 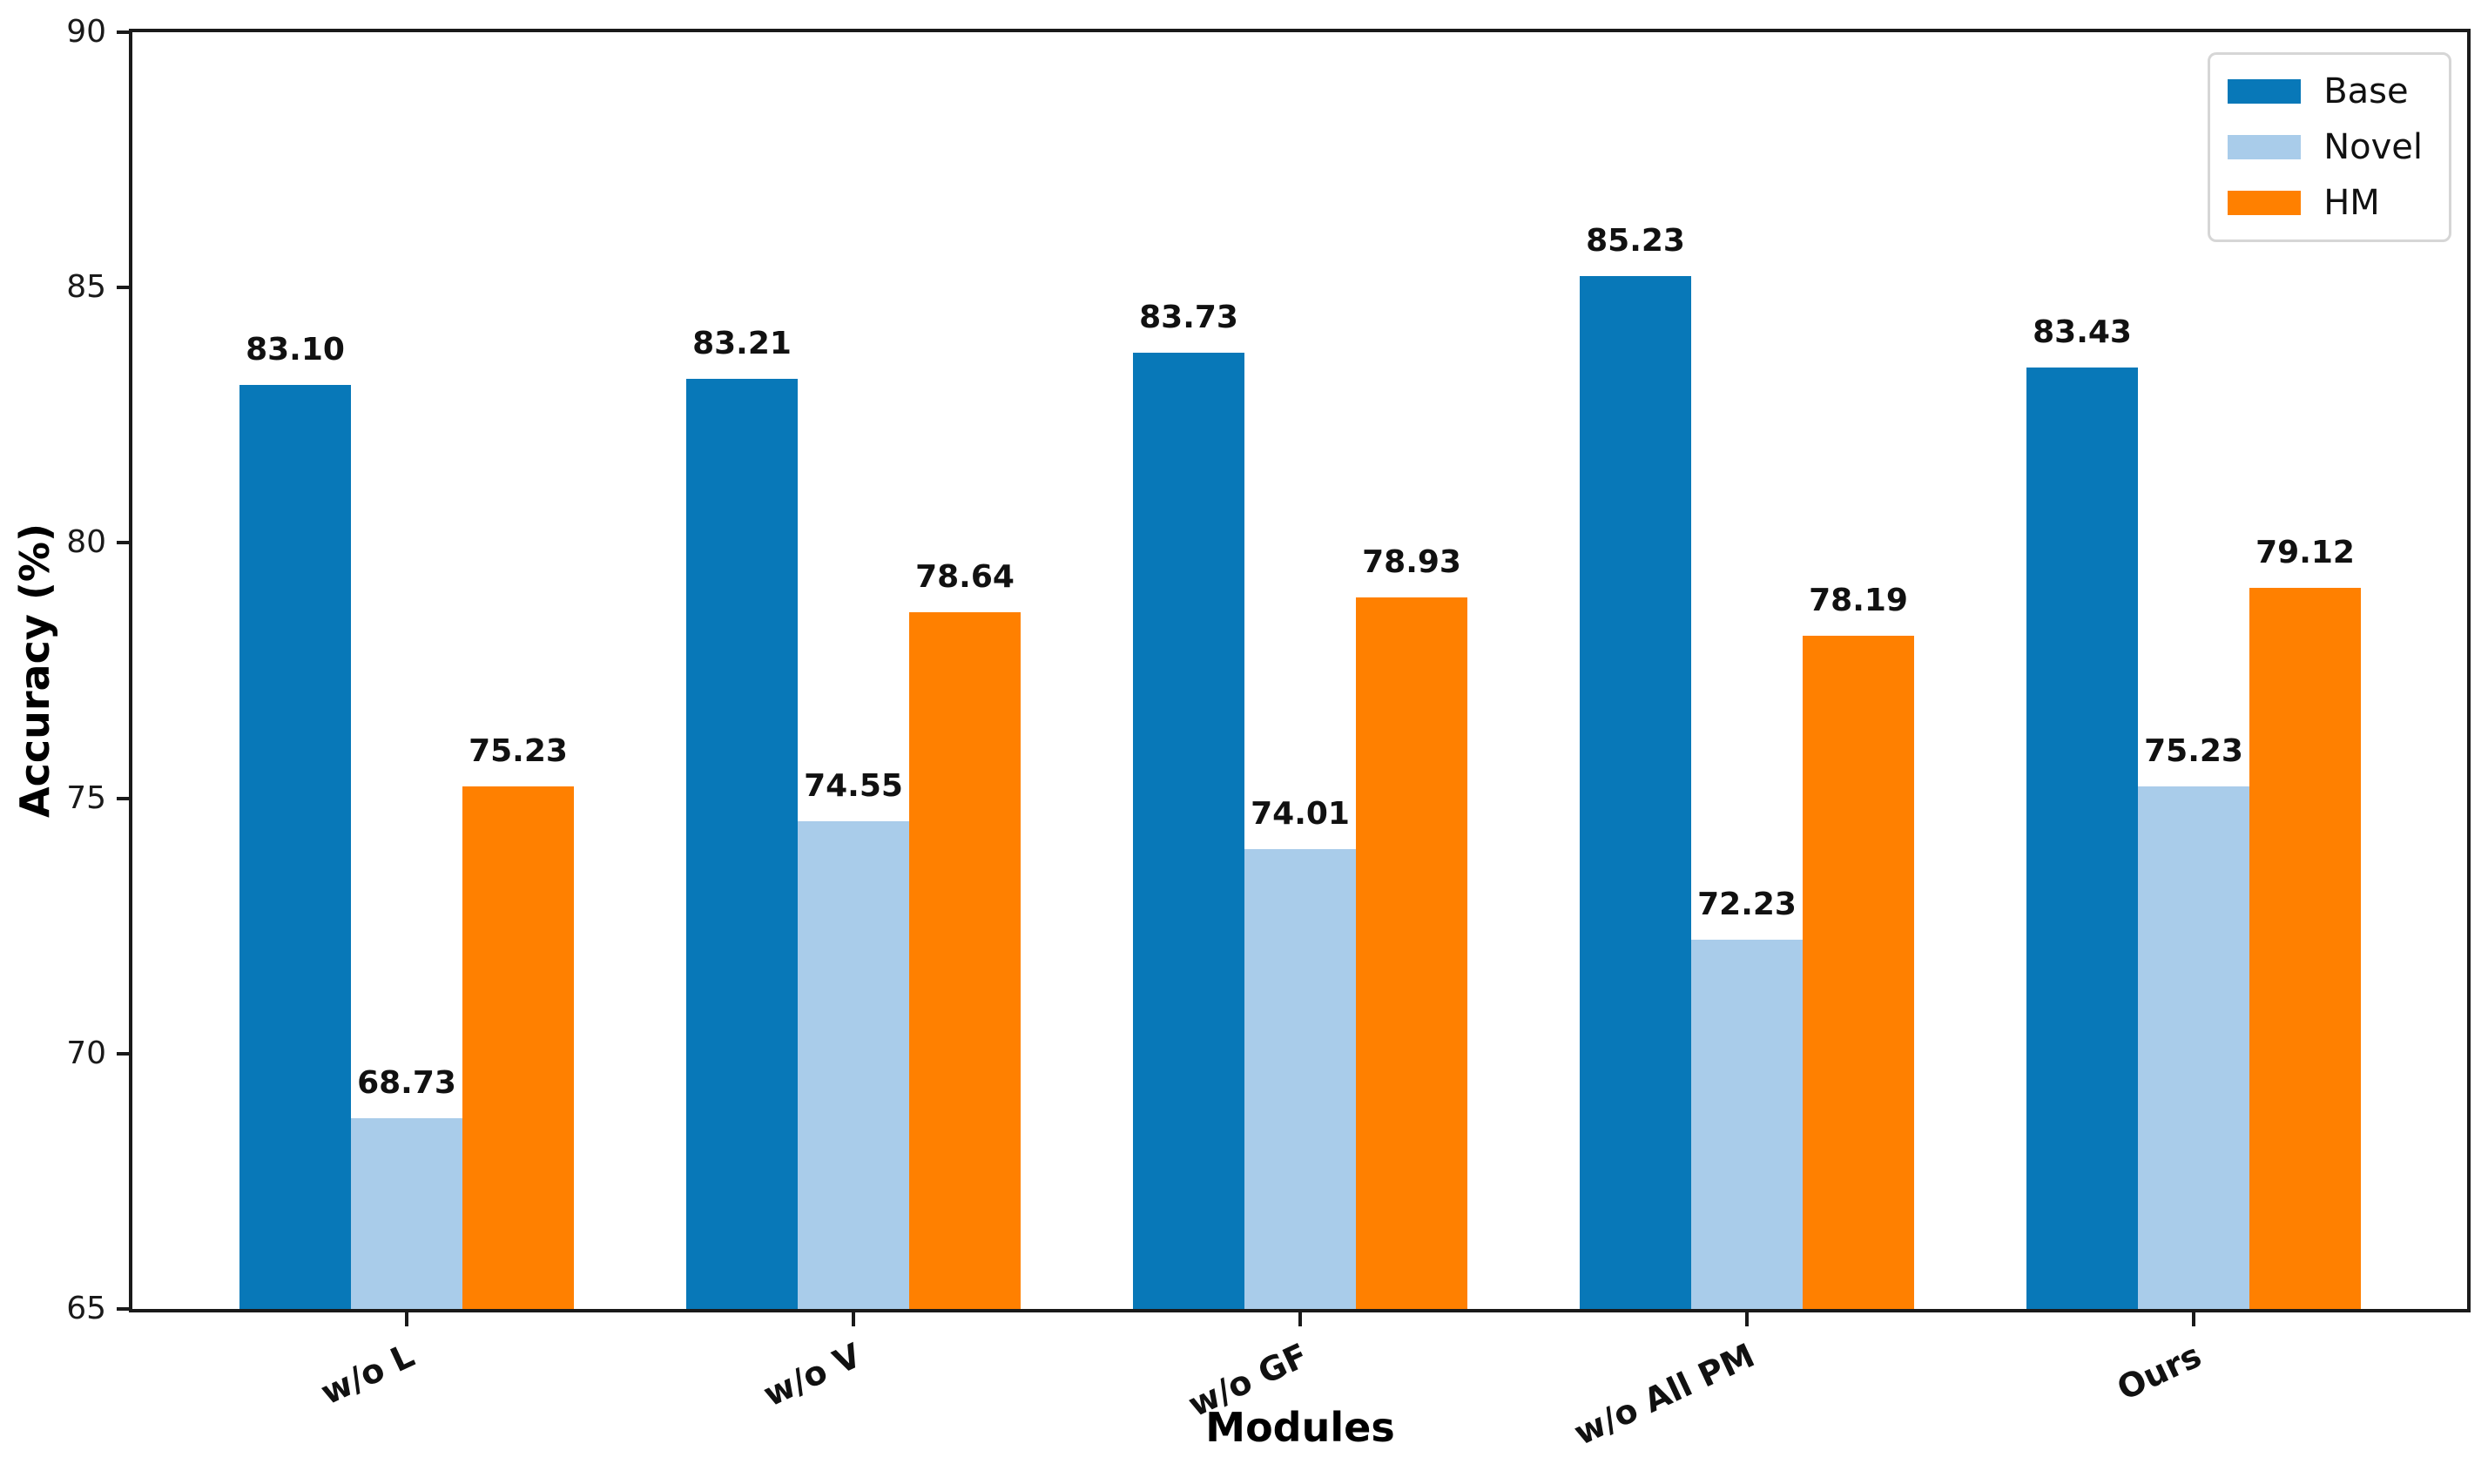 I want to click on value-label-novel-w-o-all-pm: 72.23, so click(x=1747, y=905).